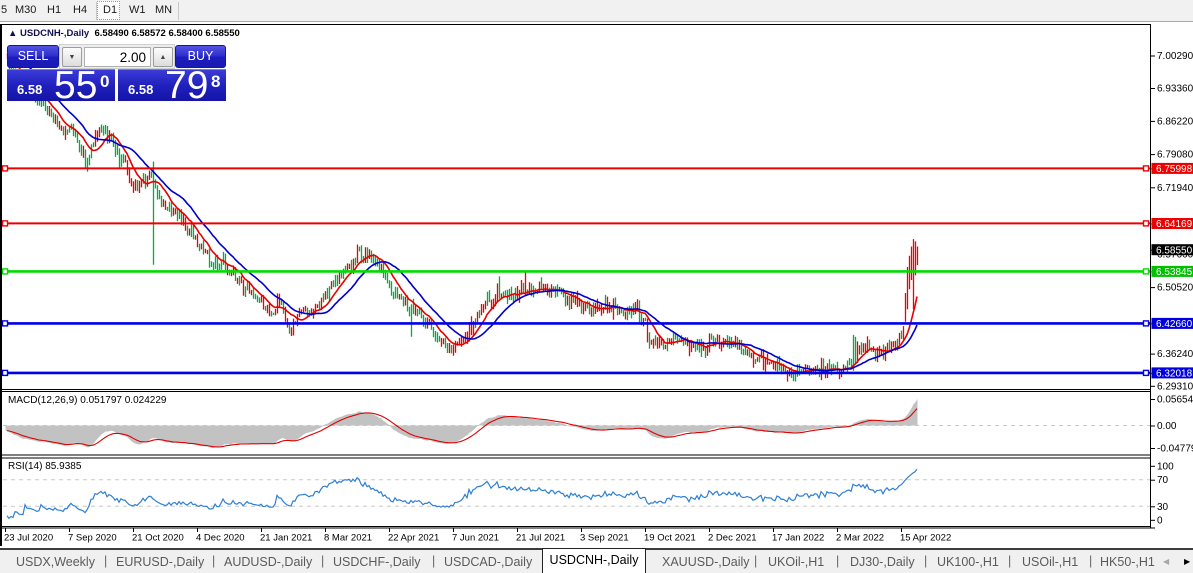  What do you see at coordinates (1165, 466) in the screenshot?
I see `svg-text: 100` at bounding box center [1165, 466].